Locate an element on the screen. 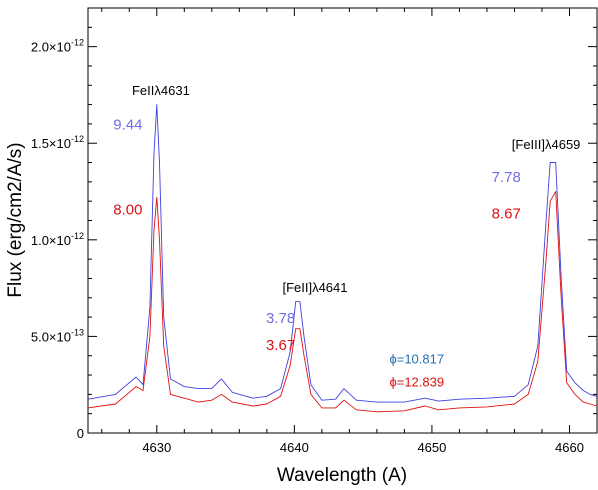 The width and height of the screenshot is (598, 490). y-tick-label: 5.0×10⁻¹³ is located at coordinates (57, 335).